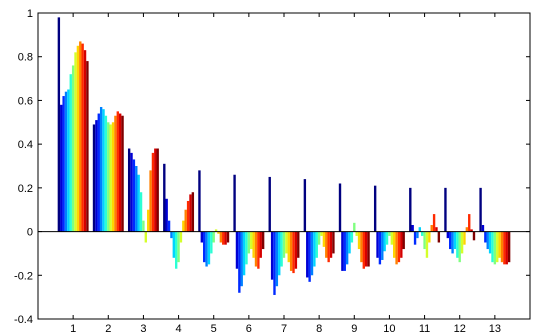  Describe the element at coordinates (354, 329) in the screenshot. I see `x-tick-label: 9` at that location.